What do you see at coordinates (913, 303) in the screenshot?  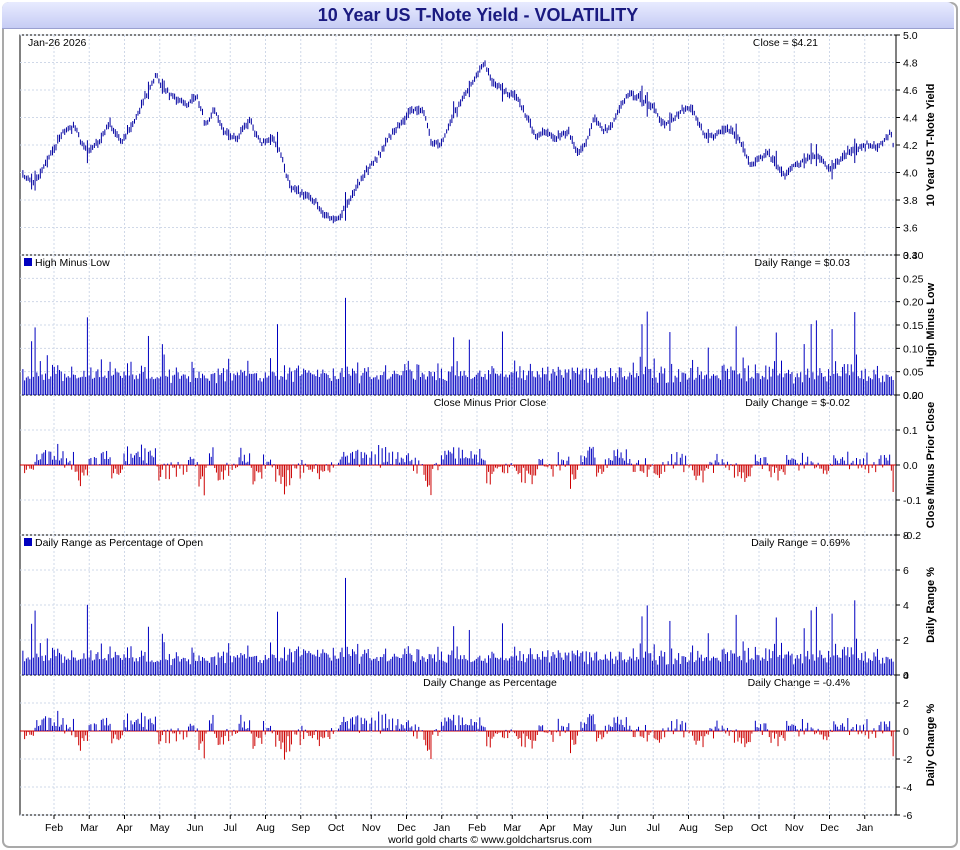 I see `y-tick-label: 0.20` at bounding box center [913, 303].